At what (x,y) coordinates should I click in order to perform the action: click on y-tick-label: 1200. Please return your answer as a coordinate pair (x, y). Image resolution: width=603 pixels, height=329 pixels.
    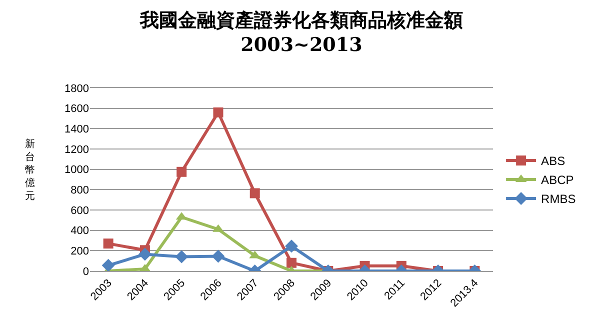
    Looking at the image, I should click on (76, 150).